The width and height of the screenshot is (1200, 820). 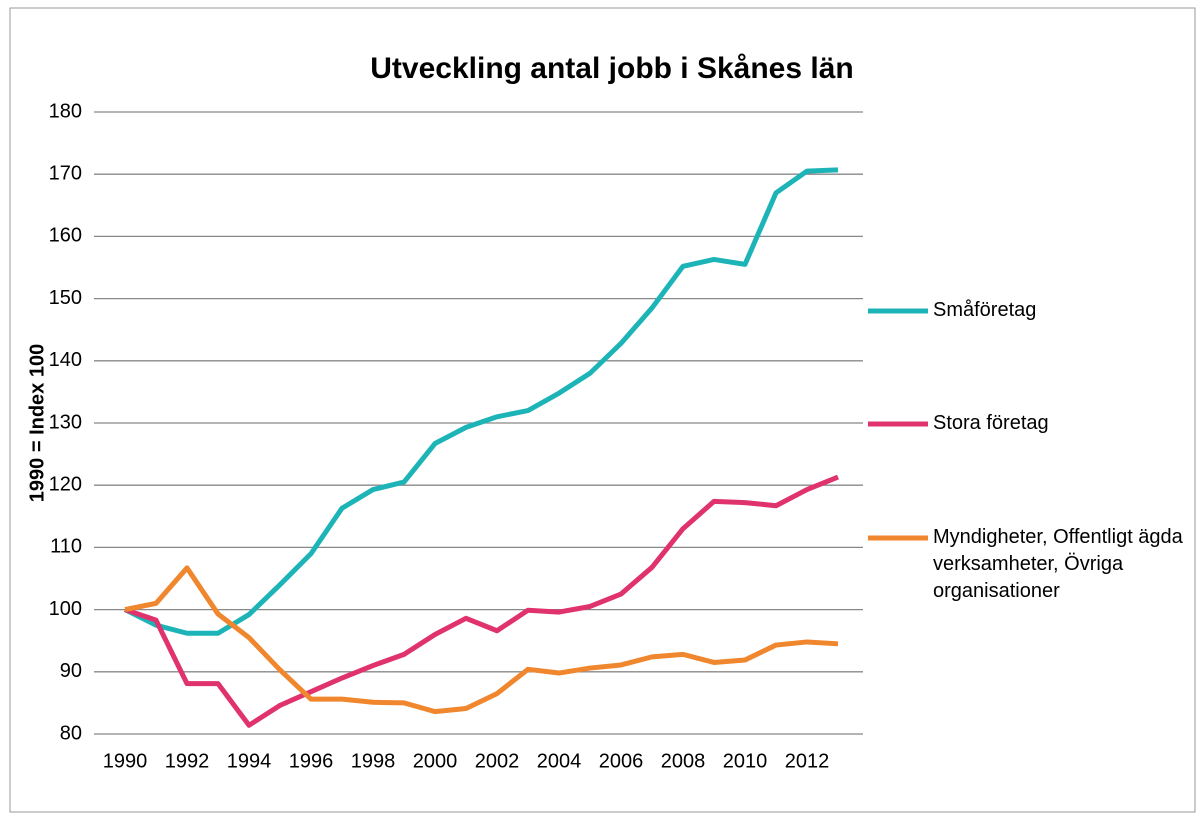 I want to click on x-tick-label: 2006, so click(x=621, y=761).